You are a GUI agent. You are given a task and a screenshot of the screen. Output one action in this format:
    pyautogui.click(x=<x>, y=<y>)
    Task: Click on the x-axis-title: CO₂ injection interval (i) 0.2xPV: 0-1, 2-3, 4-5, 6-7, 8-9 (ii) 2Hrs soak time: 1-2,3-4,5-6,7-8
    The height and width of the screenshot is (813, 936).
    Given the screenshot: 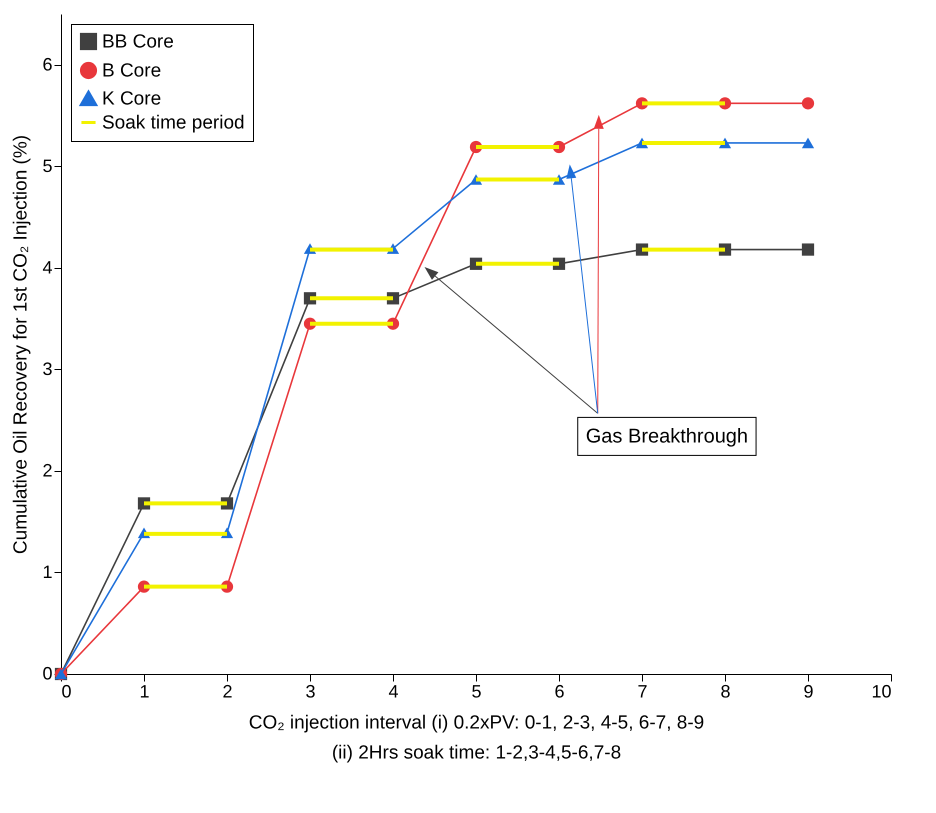 What is the action you would take?
    pyautogui.click(x=476, y=738)
    